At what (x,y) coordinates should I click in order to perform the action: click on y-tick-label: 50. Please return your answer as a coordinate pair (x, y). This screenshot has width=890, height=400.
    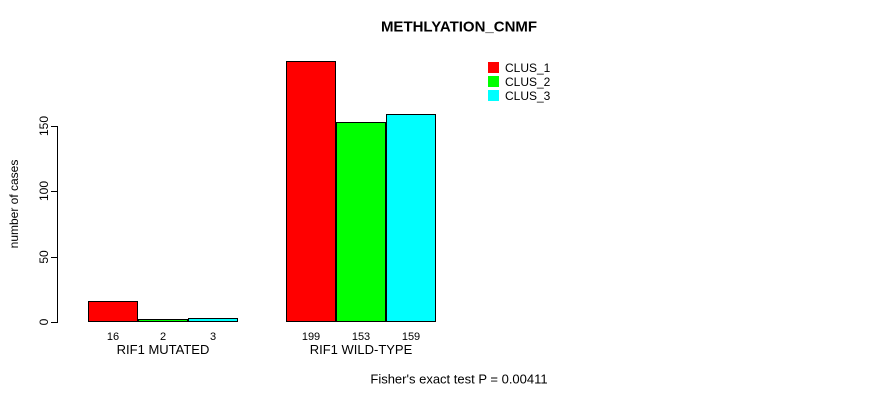
    Looking at the image, I should click on (44, 257).